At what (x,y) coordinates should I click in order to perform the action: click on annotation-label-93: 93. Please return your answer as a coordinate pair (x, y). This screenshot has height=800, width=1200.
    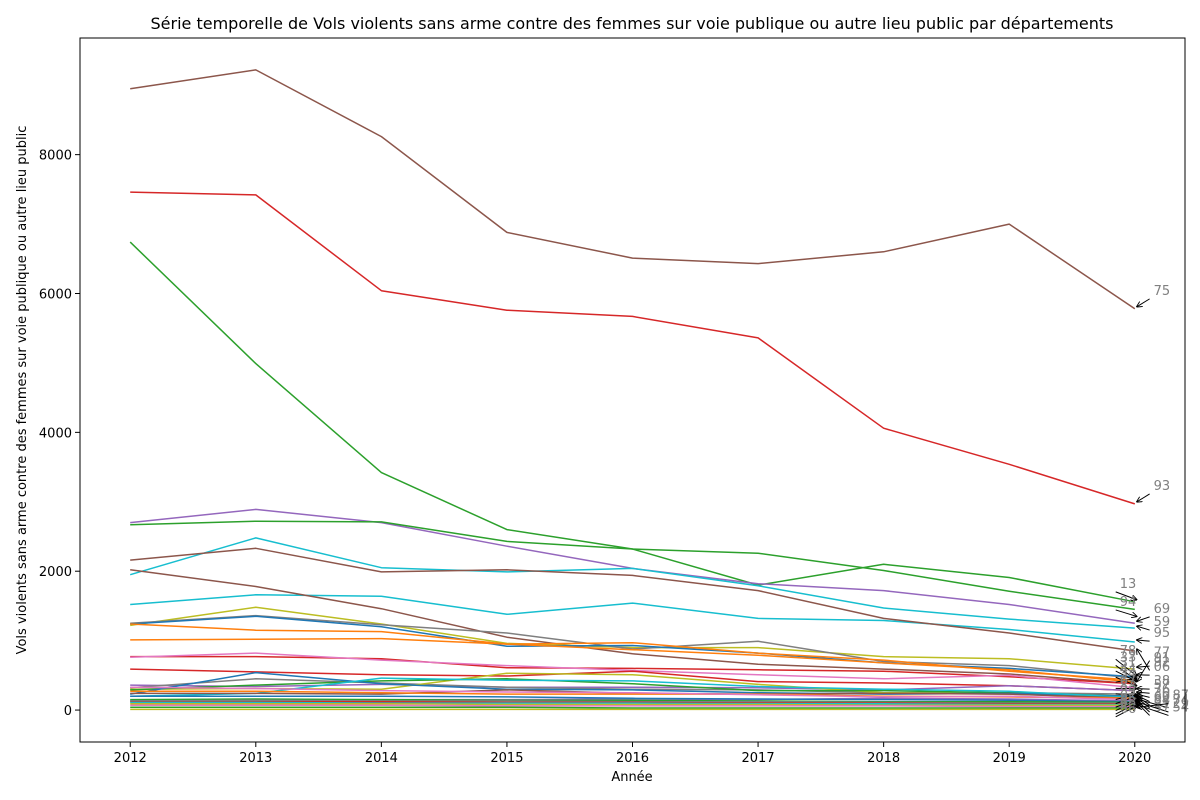
    Looking at the image, I should click on (1162, 486).